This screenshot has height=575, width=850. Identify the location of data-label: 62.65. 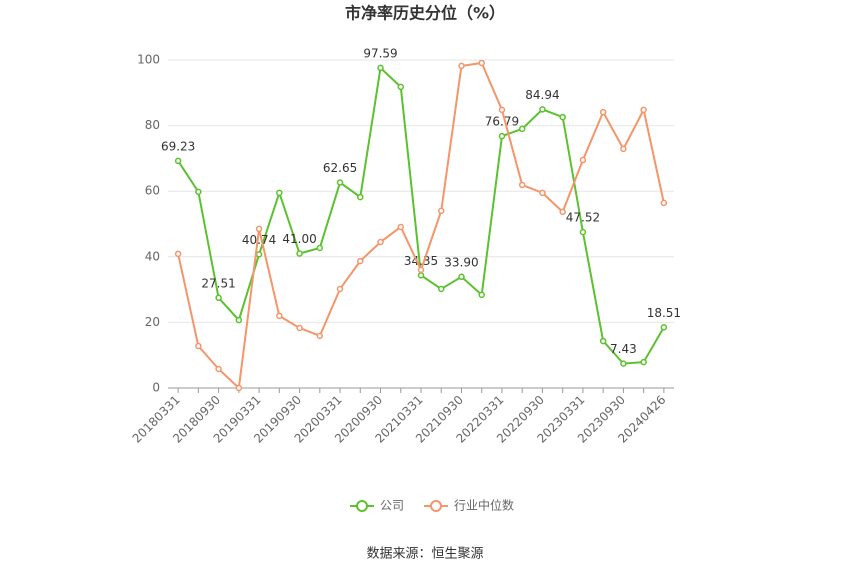
(340, 168).